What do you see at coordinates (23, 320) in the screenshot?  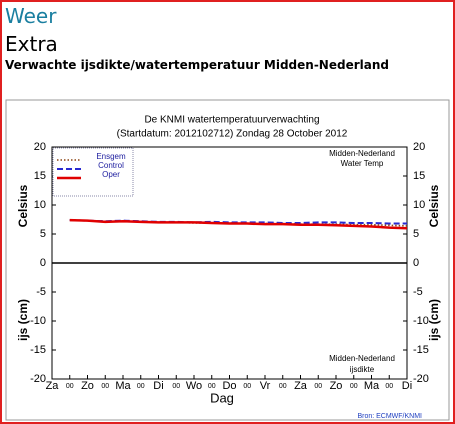 I see `y-axis-label: ijs (cm)` at bounding box center [23, 320].